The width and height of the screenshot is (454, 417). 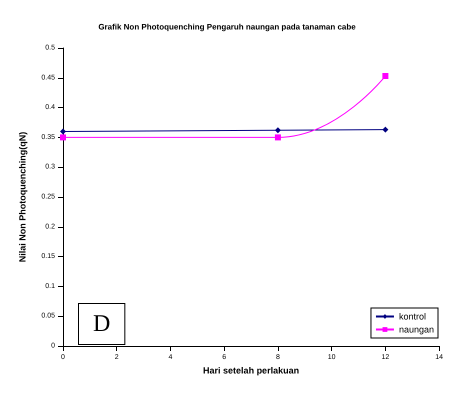 What do you see at coordinates (101, 324) in the screenshot?
I see `annotation: D` at bounding box center [101, 324].